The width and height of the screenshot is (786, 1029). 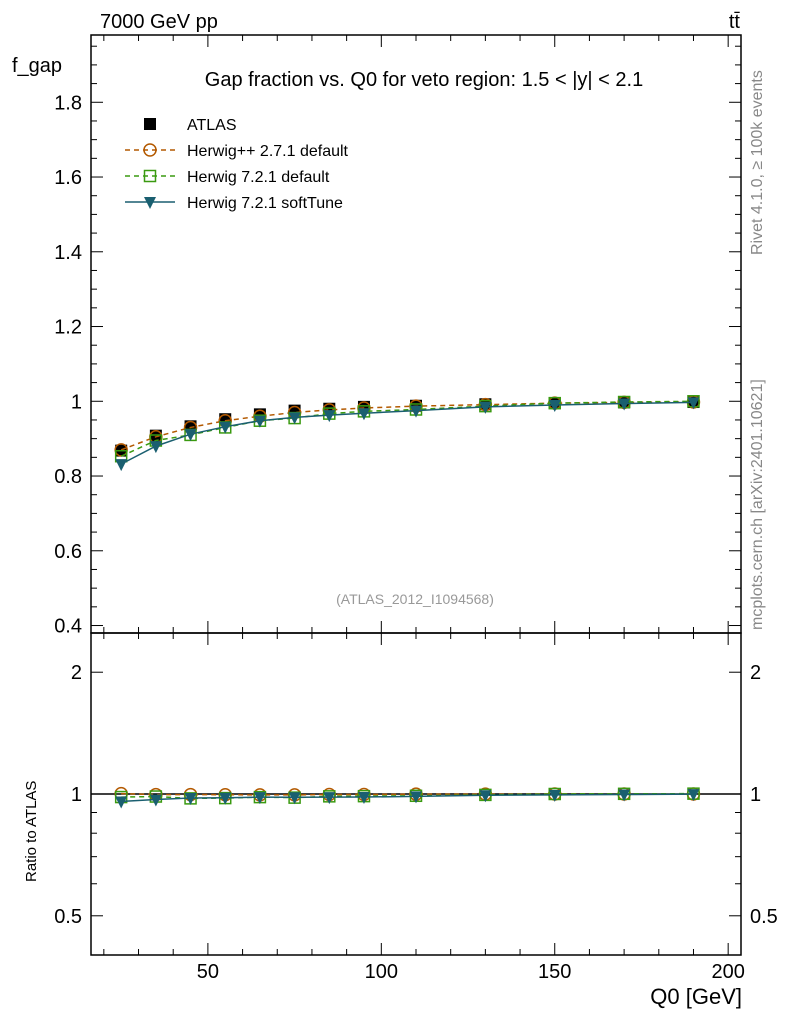 What do you see at coordinates (268, 151) in the screenshot?
I see `legend-label: Herwig++ 2.7.1 default` at bounding box center [268, 151].